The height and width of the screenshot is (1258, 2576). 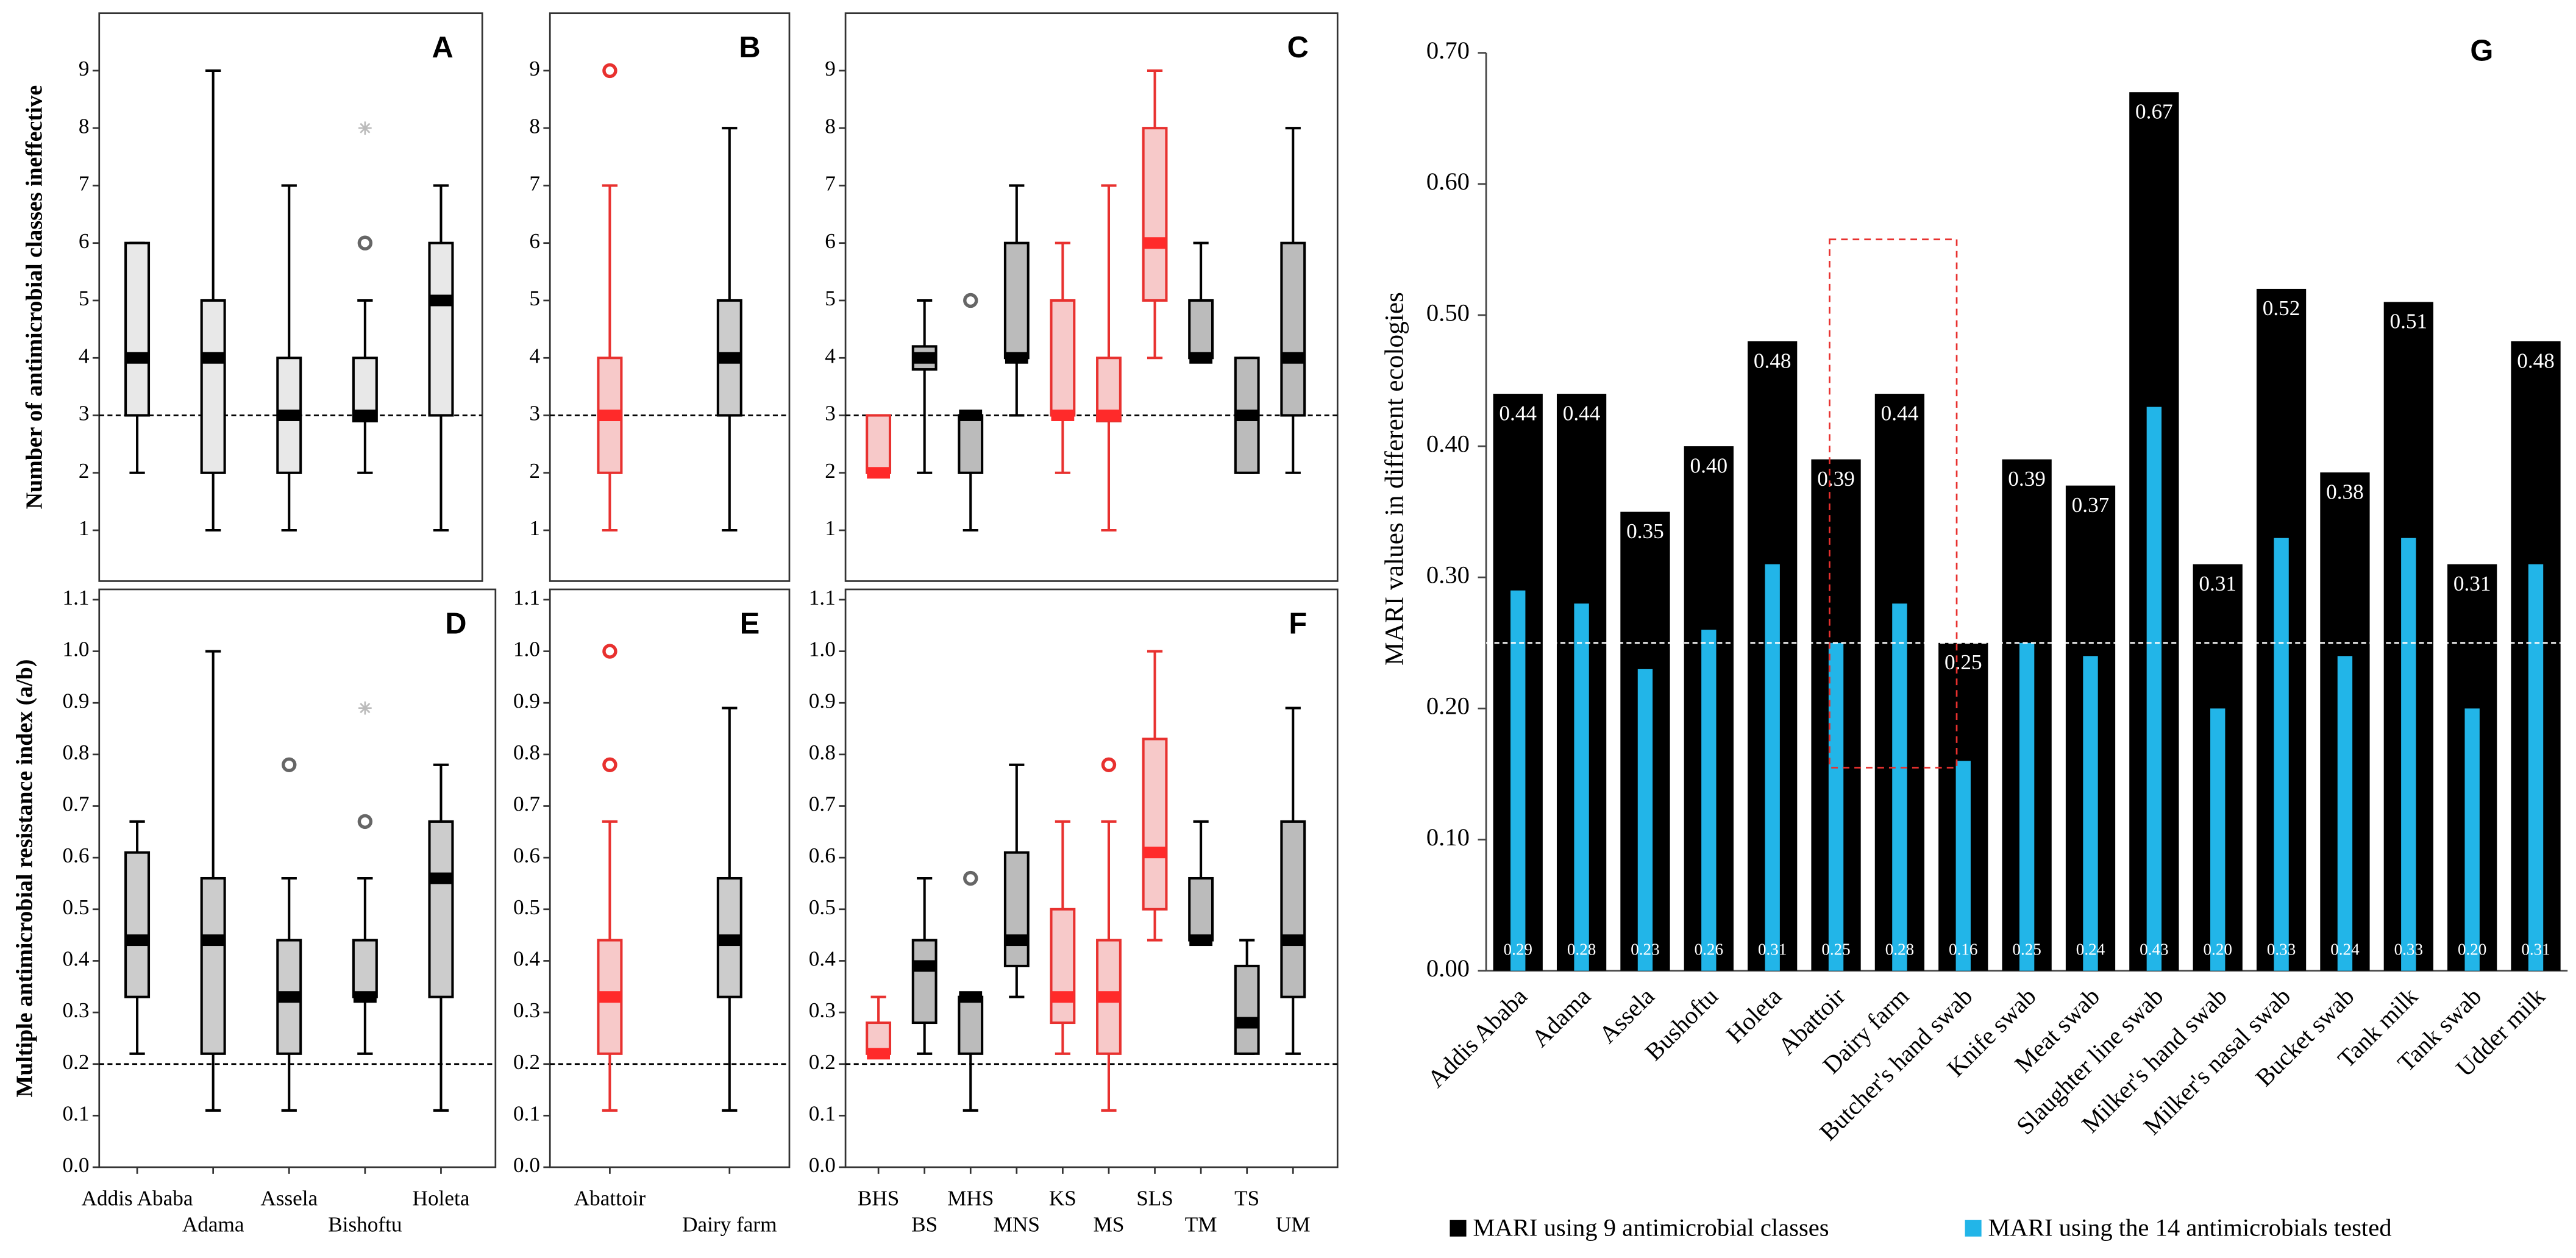 What do you see at coordinates (526, 1010) in the screenshot?
I see `y-tick-label: 0.3` at bounding box center [526, 1010].